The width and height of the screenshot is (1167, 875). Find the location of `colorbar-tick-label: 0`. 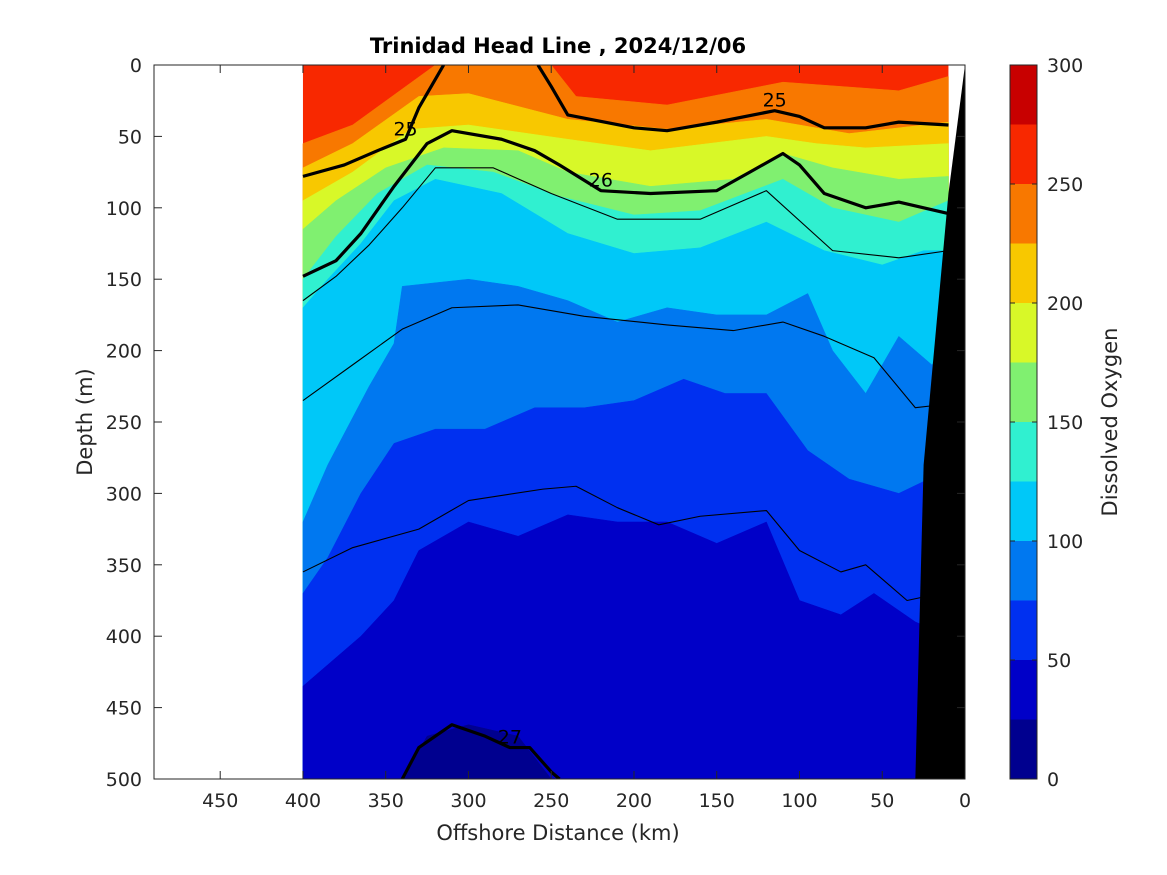

colorbar-tick-label: 0 is located at coordinates (1053, 780).